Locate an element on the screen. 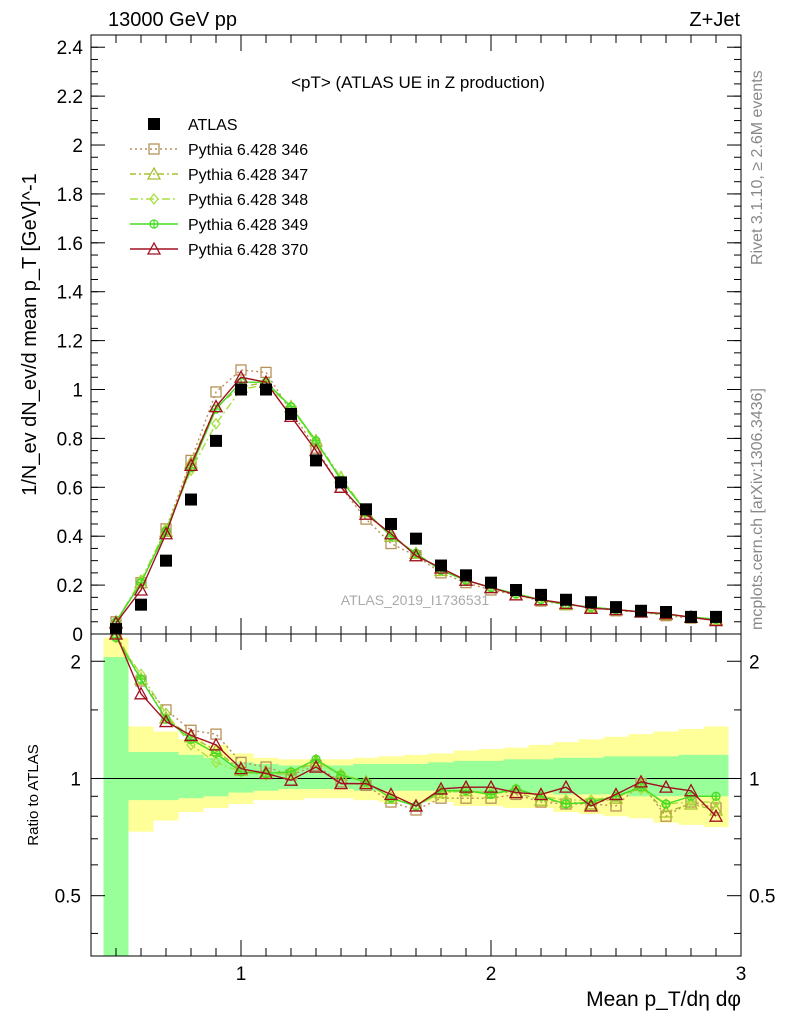  legend-entry: Pythia 6.428 346 is located at coordinates (219, 150).